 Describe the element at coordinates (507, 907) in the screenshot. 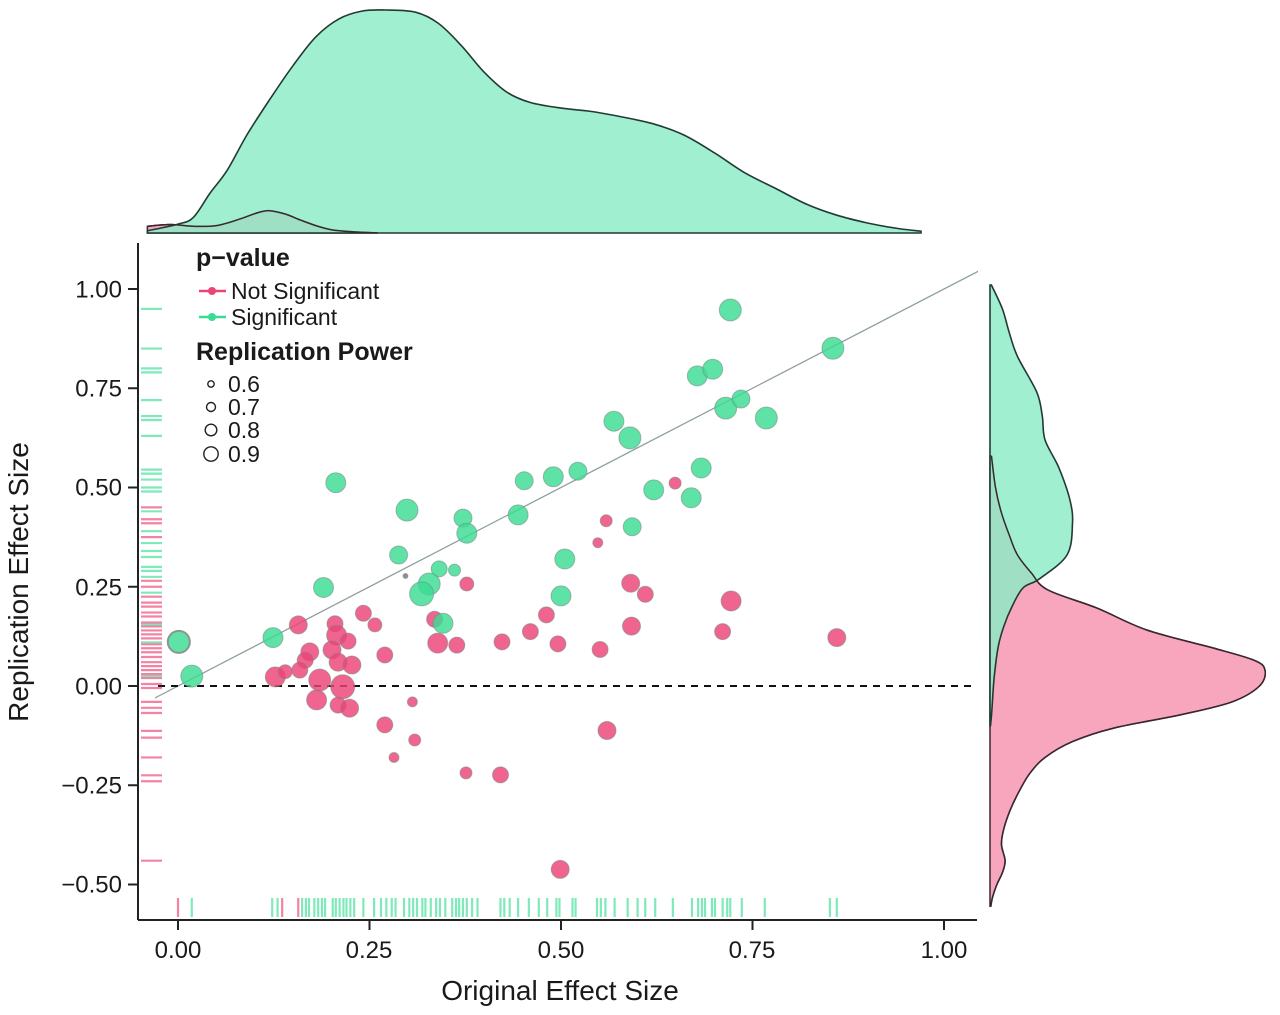

I see `bottom-rug` at that location.